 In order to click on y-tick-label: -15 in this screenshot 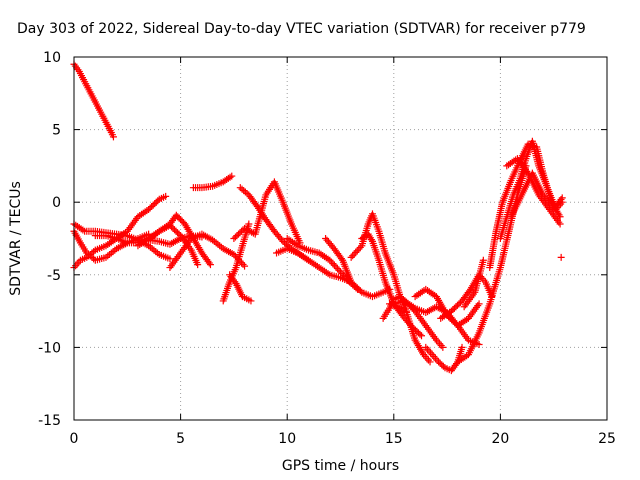, I will do `click(49, 421)`.